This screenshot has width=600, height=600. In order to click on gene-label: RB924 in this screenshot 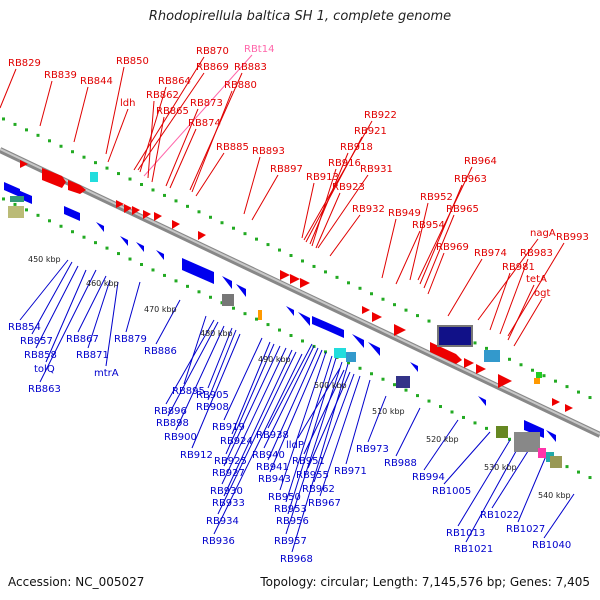, I will do `click(236, 441)`.